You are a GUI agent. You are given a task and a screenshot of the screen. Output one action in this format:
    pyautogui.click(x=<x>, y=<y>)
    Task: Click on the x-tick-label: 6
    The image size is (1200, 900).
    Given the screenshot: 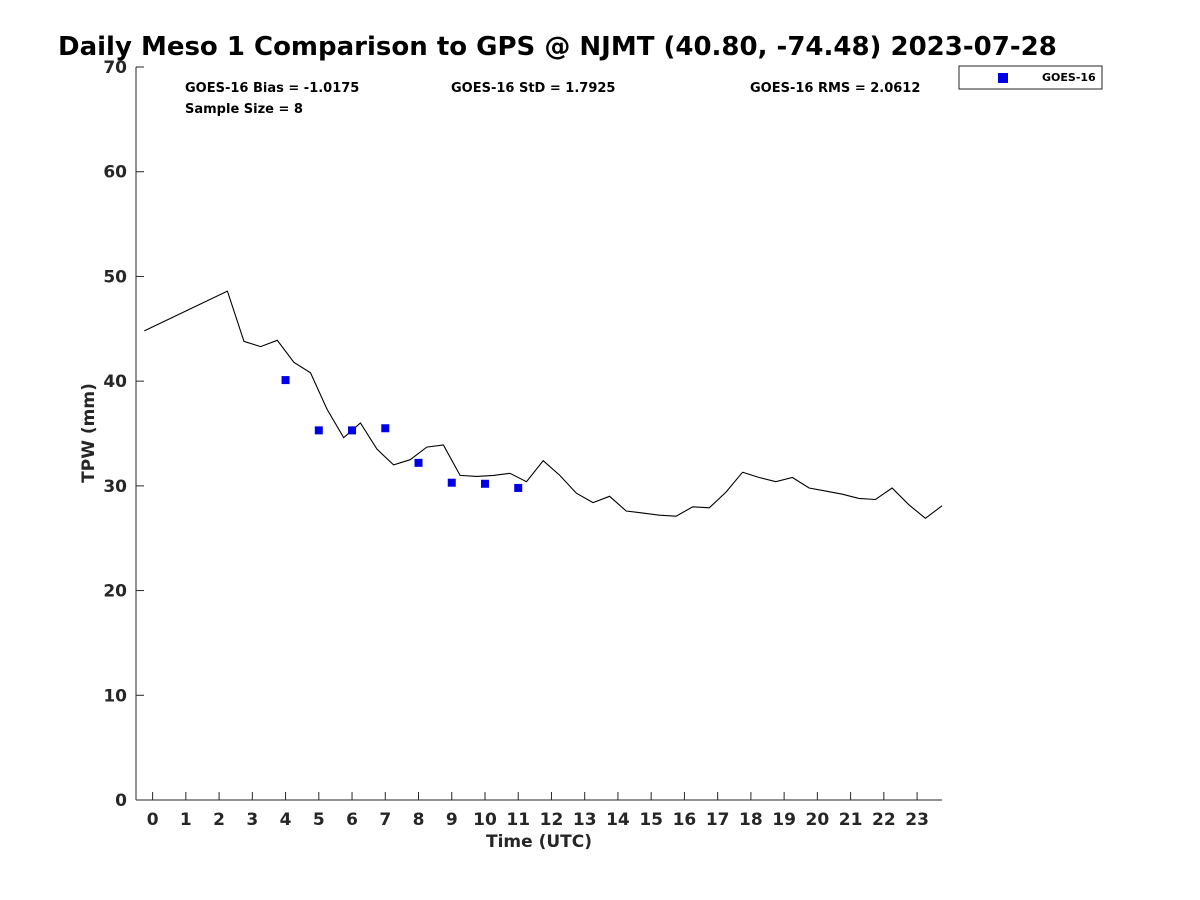 What is the action you would take?
    pyautogui.click(x=352, y=820)
    